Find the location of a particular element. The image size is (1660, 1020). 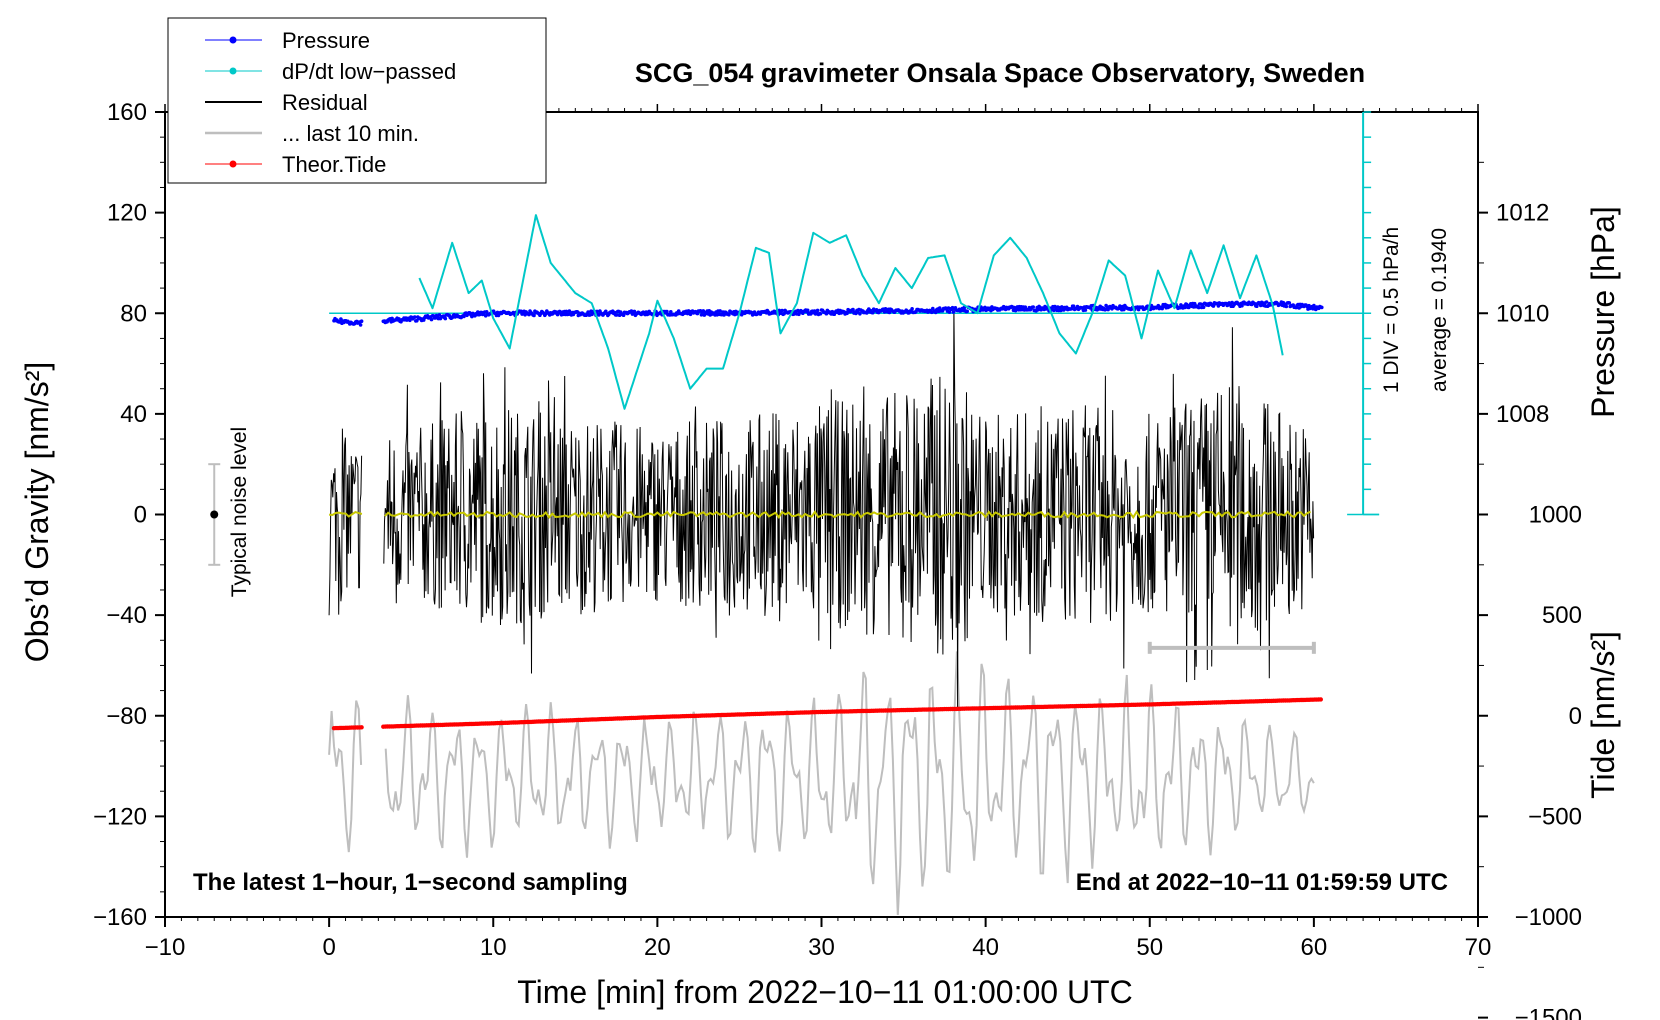

legend-entry-residual: Residual is located at coordinates (286, 102).